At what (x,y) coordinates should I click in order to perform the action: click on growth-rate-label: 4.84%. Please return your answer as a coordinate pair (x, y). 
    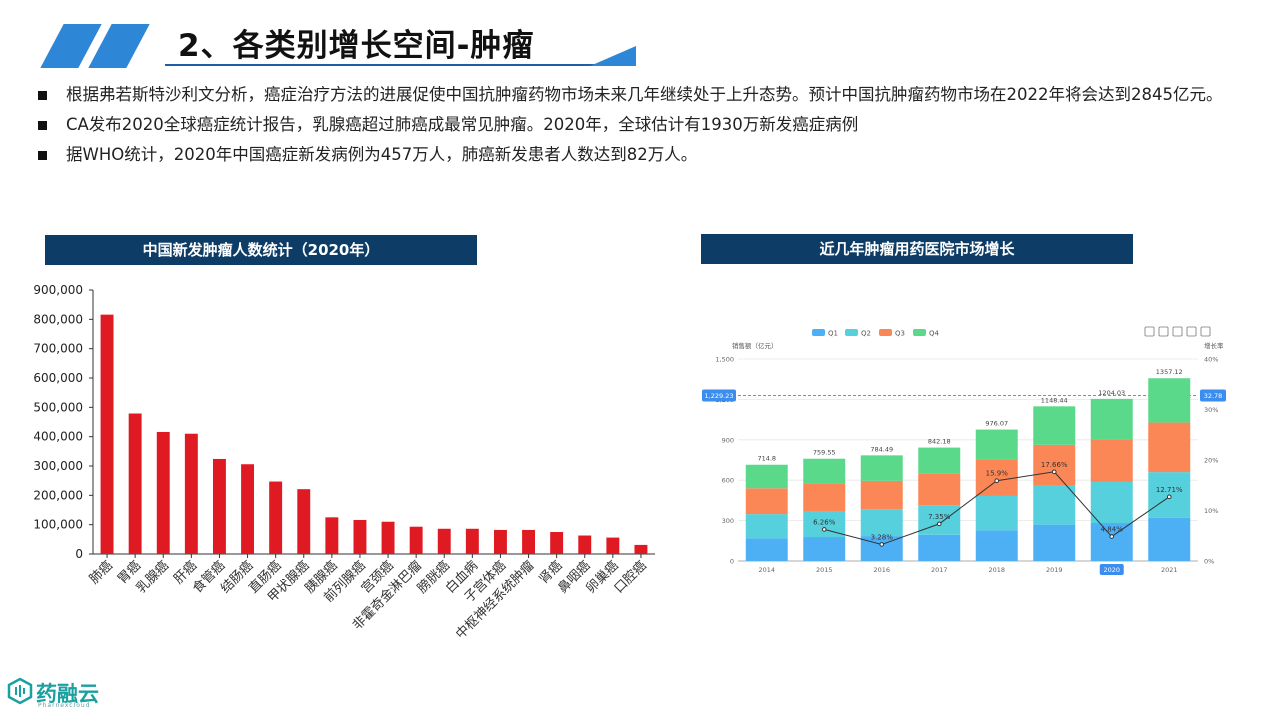
    Looking at the image, I should click on (1112, 530).